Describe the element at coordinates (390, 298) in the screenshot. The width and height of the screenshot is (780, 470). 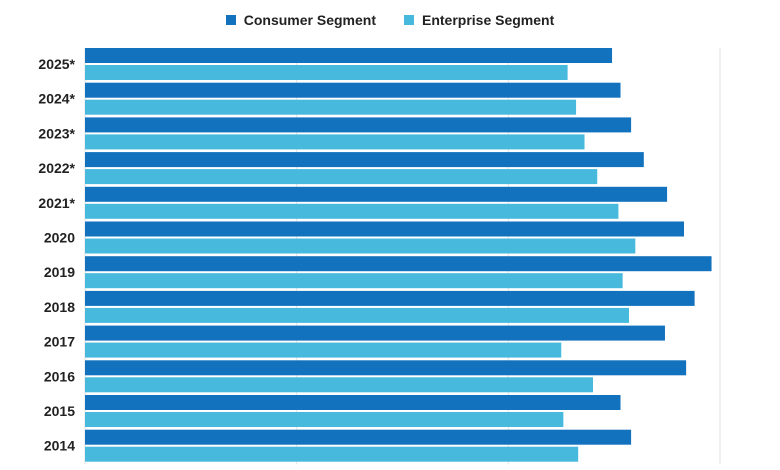
I see `bar-consumer-2018` at that location.